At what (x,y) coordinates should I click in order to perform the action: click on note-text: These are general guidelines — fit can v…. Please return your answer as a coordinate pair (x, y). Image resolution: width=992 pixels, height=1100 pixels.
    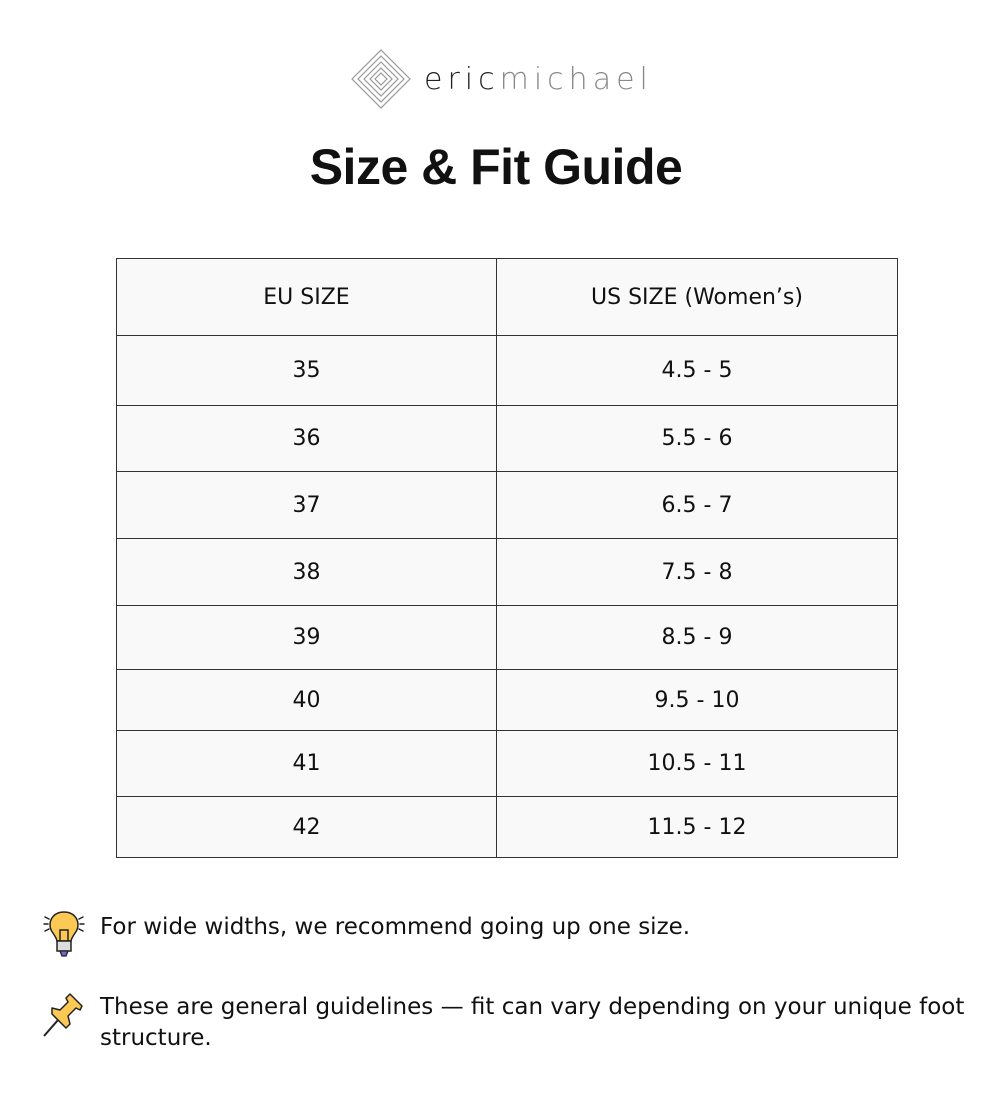
    Looking at the image, I should click on (532, 1022).